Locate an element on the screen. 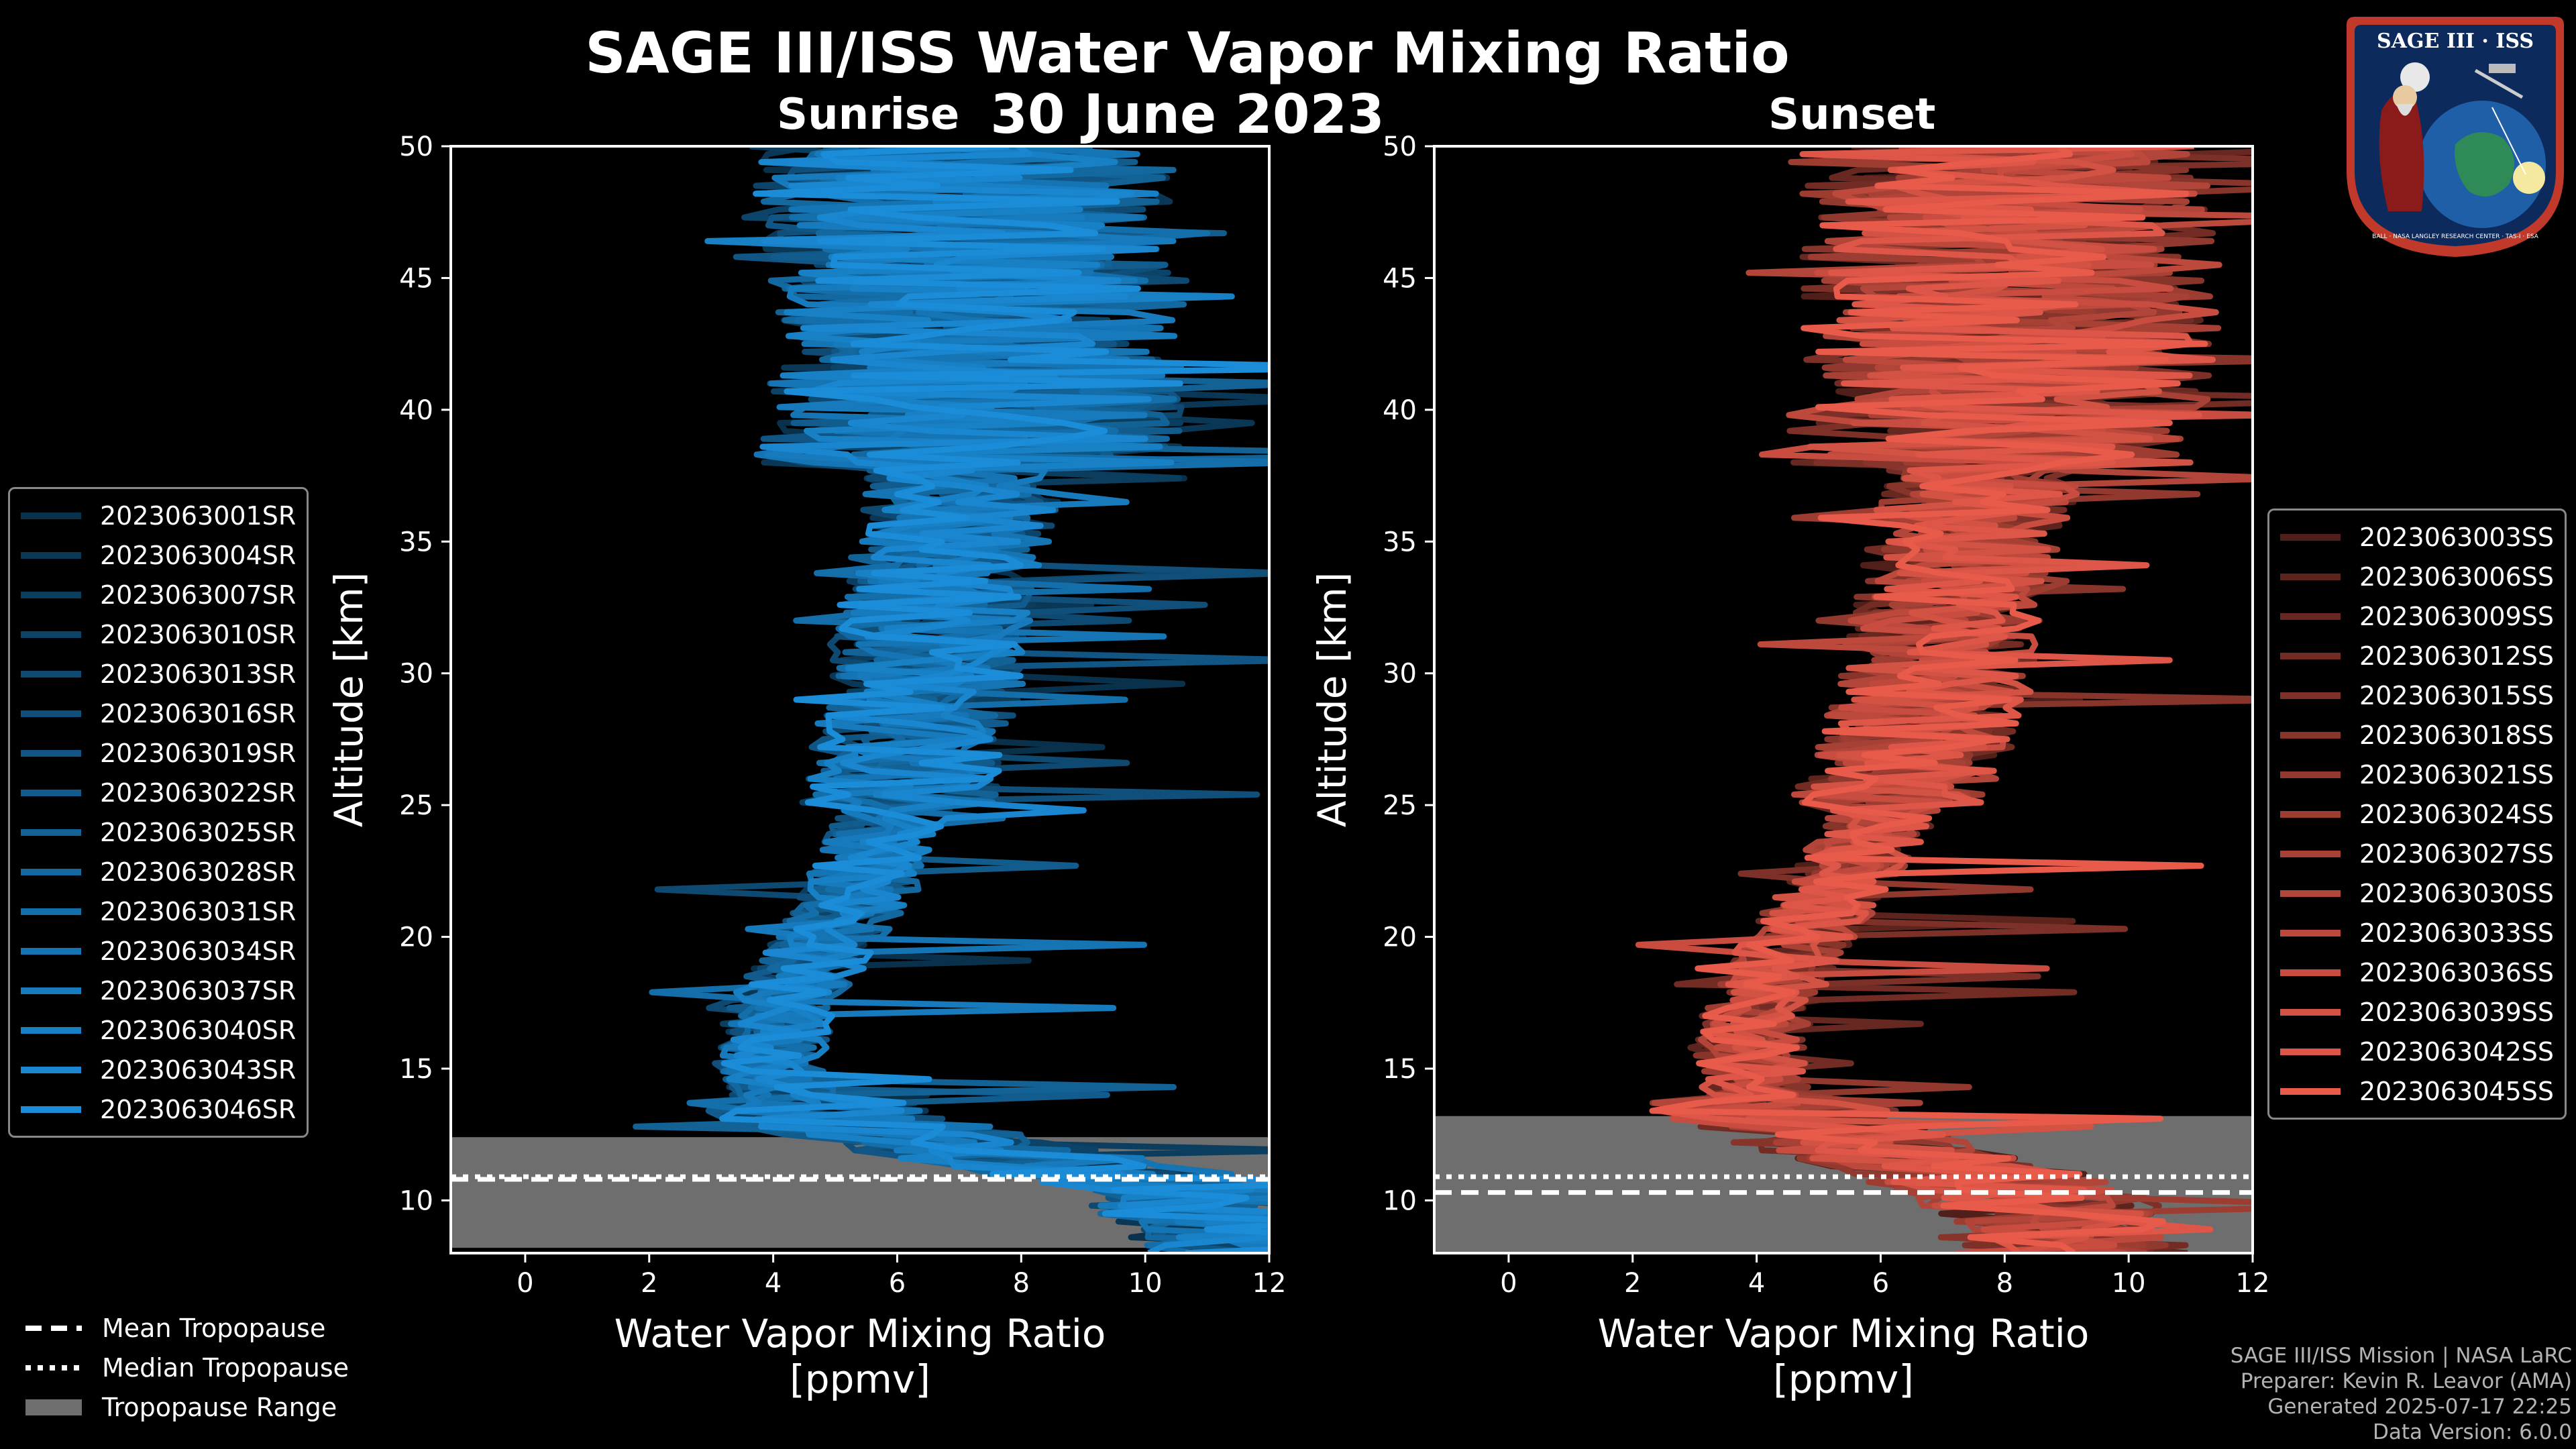 The height and width of the screenshot is (1449, 2576). legend-item: 2023063034SR is located at coordinates (158, 951).